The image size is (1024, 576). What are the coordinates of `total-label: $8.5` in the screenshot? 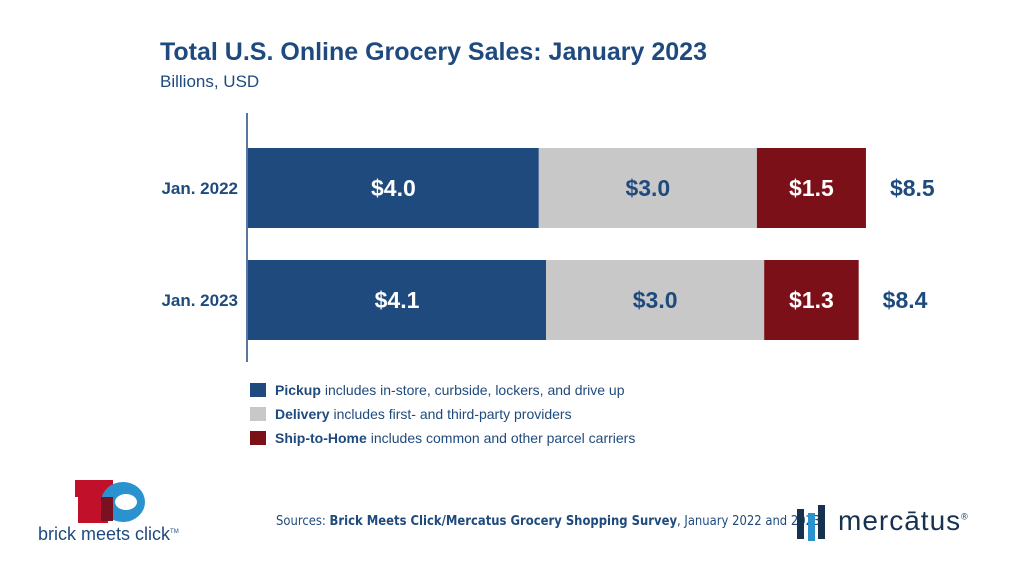 It's located at (912, 188).